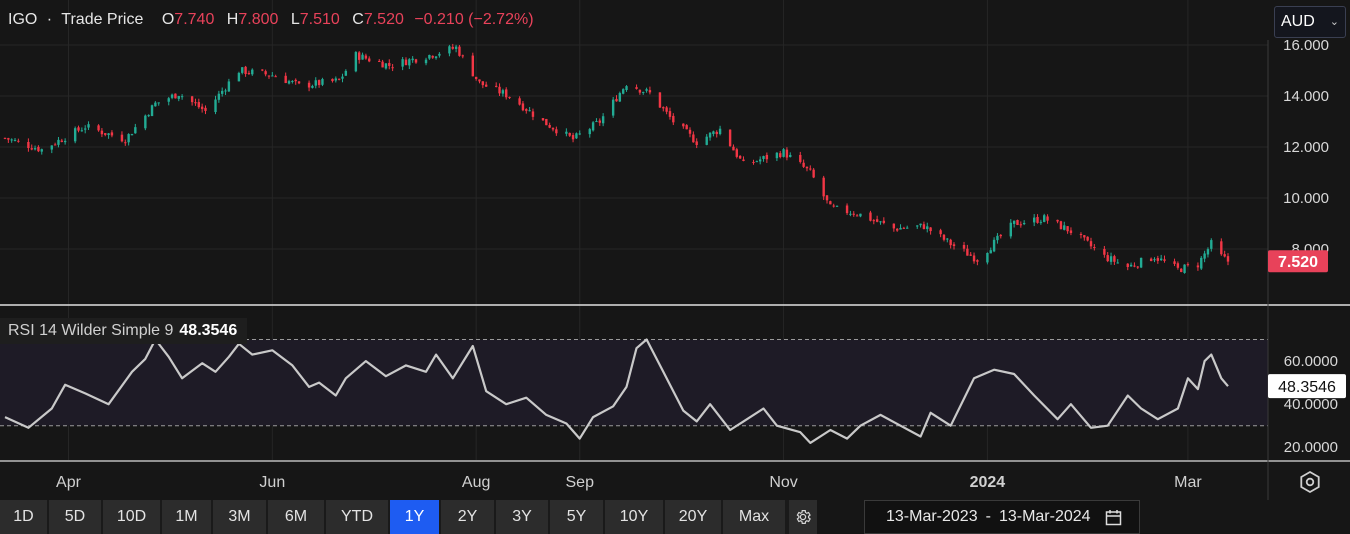 Image resolution: width=1350 pixels, height=534 pixels. Describe the element at coordinates (1113, 517) in the screenshot. I see `calendar-icon` at that location.